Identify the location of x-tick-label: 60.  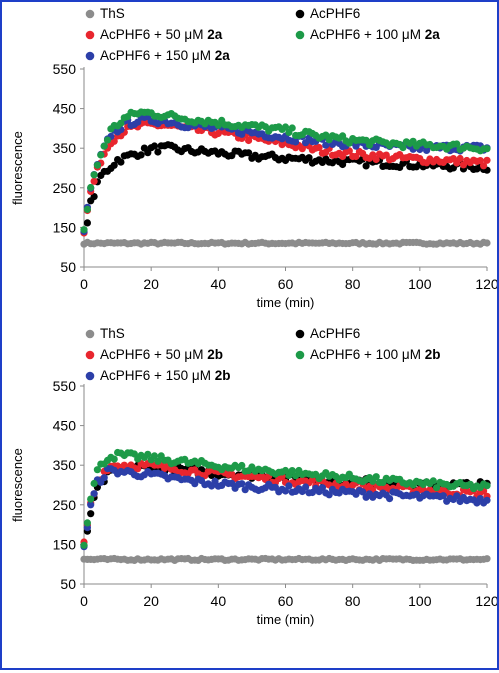
(286, 601).